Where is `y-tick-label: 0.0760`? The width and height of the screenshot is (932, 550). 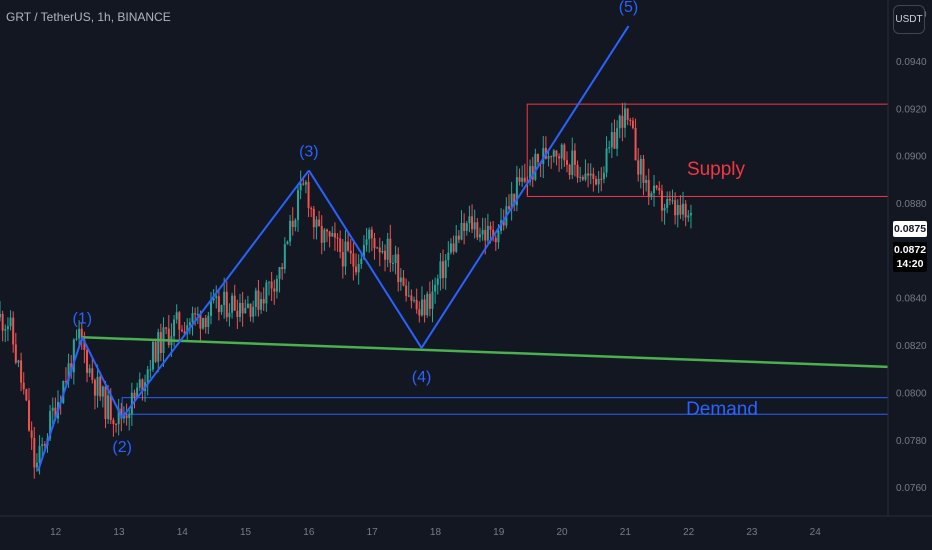 y-tick-label: 0.0760 is located at coordinates (911, 488).